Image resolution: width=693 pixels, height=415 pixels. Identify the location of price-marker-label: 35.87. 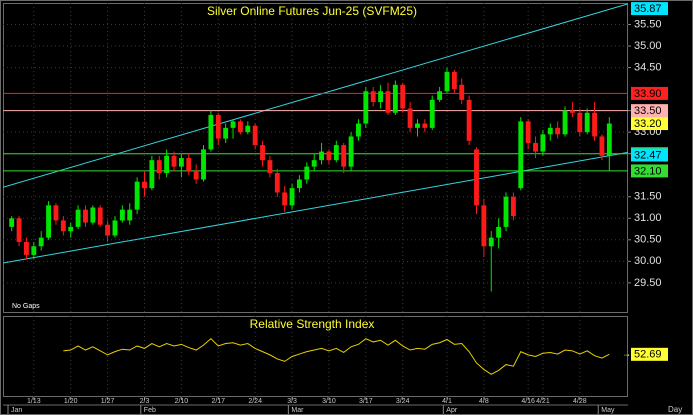
(648, 9).